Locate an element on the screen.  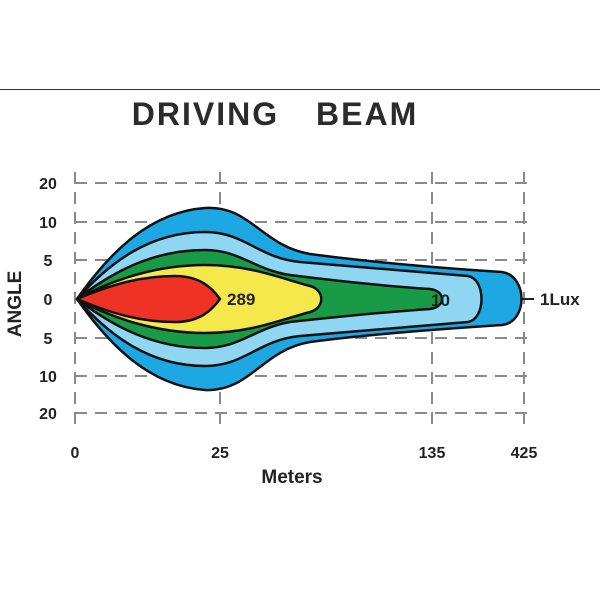
x-axis-ticks: 0 25 135 425 is located at coordinates (304, 453).